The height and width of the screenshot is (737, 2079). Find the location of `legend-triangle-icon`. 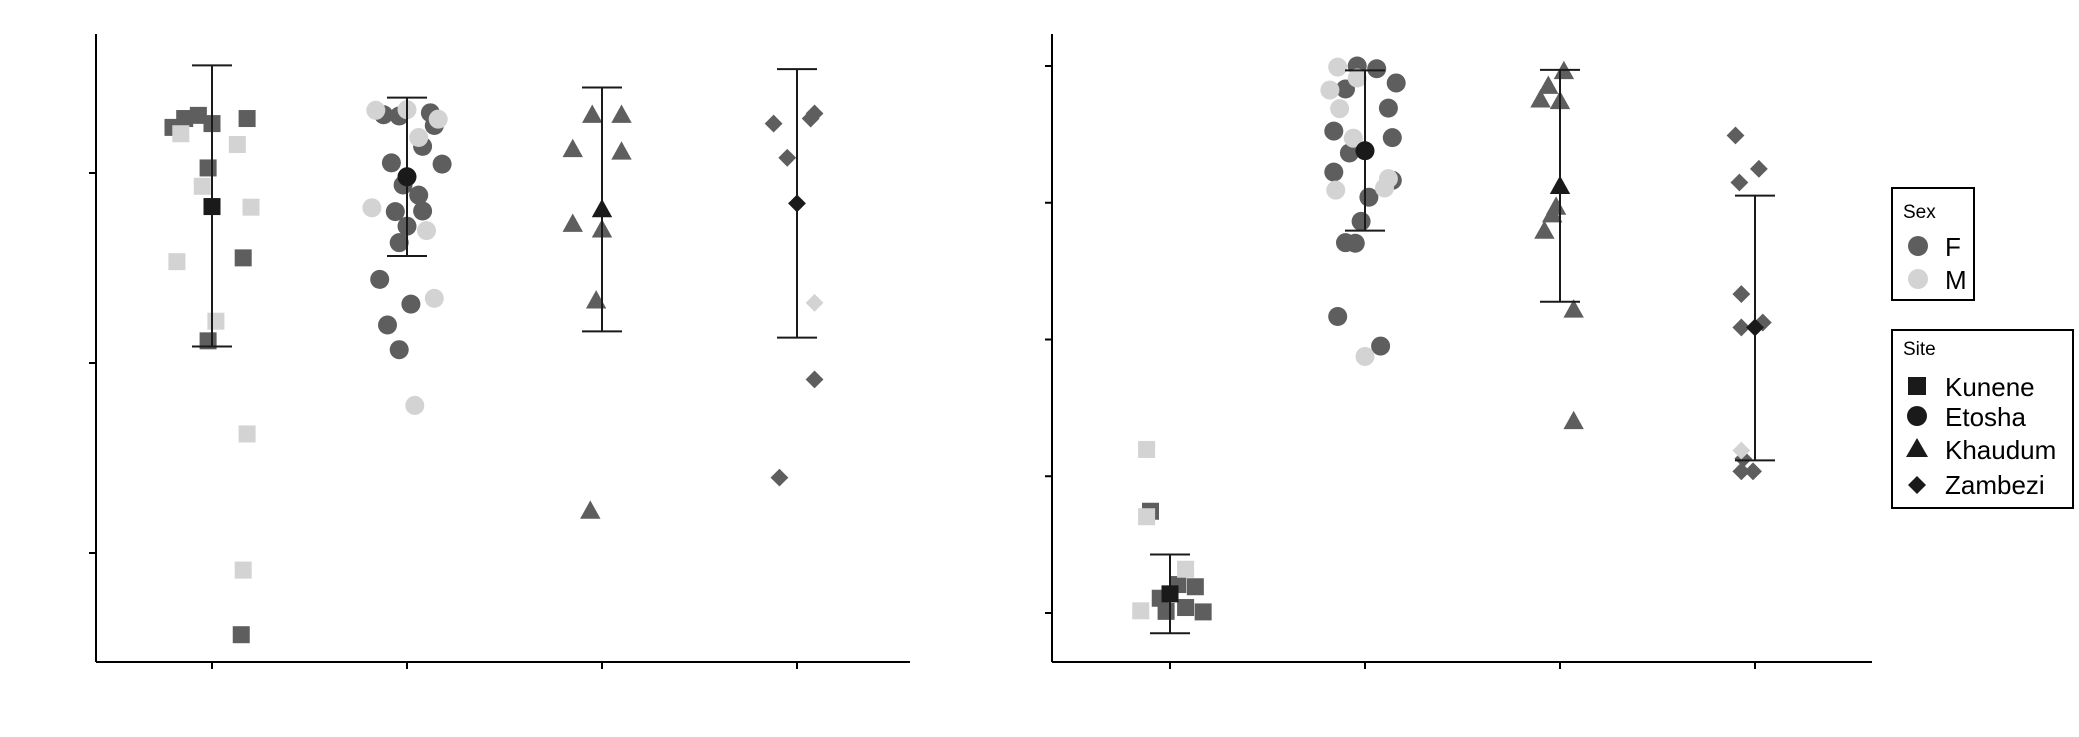

legend-triangle-icon is located at coordinates (1917, 447).